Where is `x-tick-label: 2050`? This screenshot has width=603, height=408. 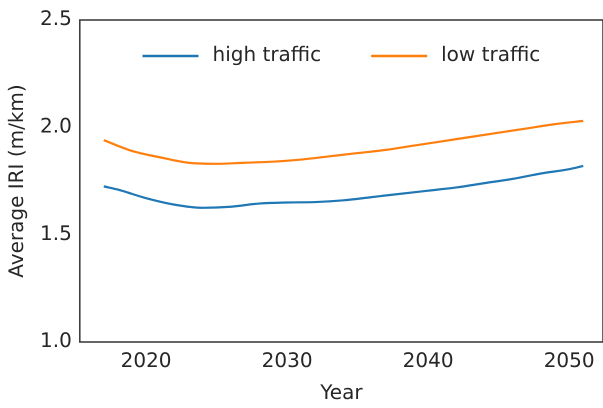
x-tick-label: 2050 is located at coordinates (569, 360).